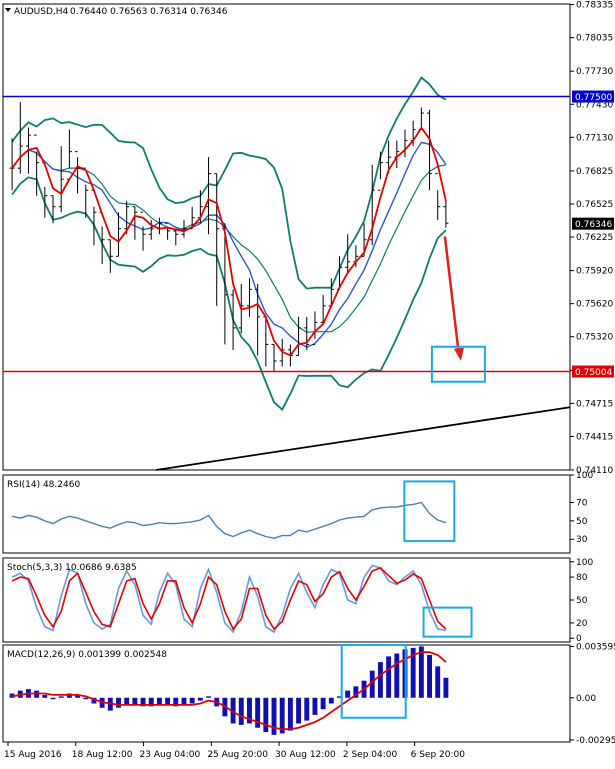 This screenshot has height=769, width=615. I want to click on price-tick-label: 0.75920, so click(594, 272).